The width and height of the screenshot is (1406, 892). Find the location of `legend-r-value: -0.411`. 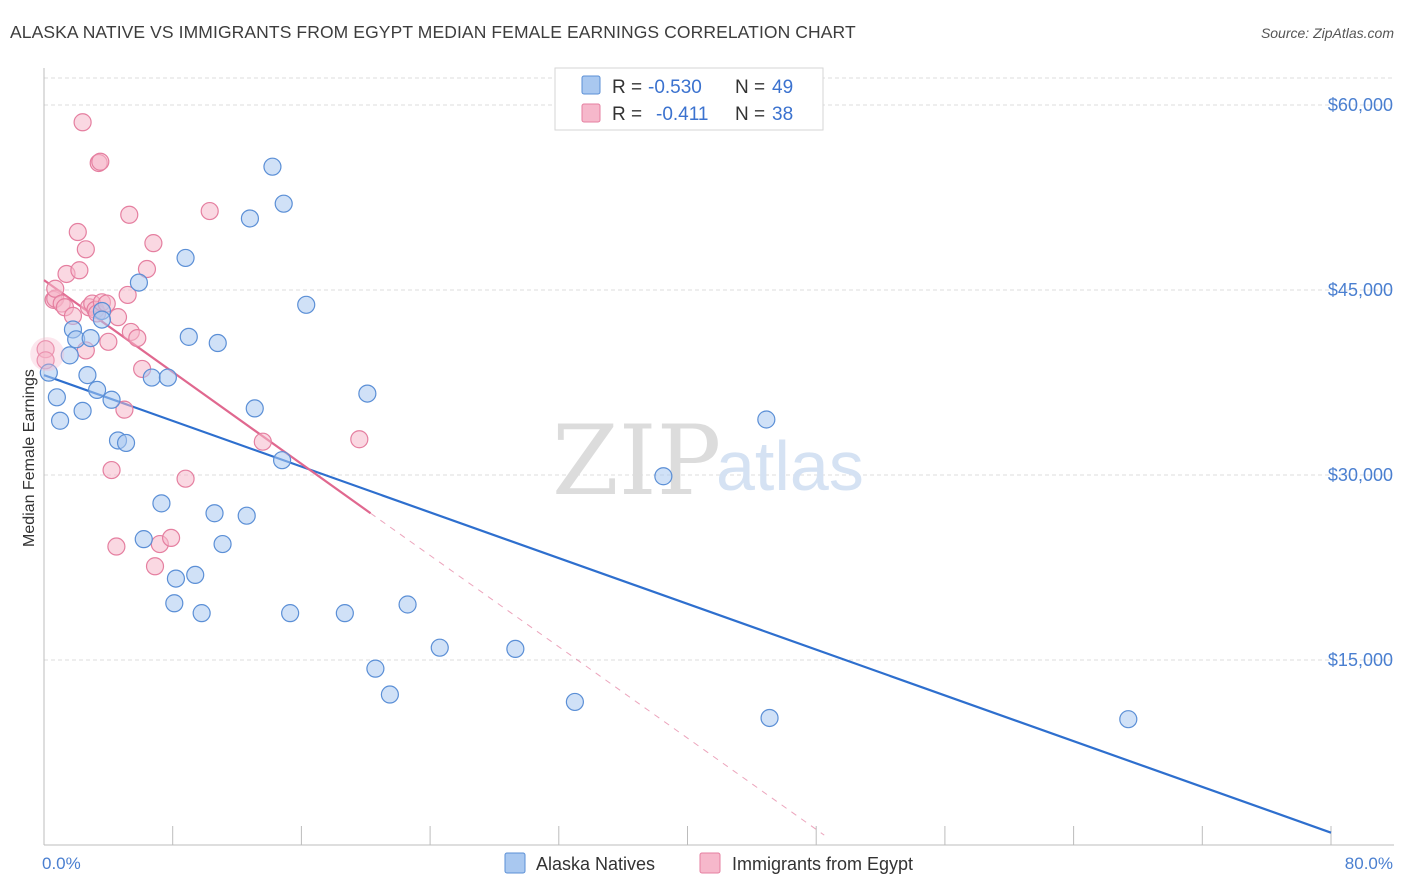

legend-r-value: -0.411 is located at coordinates (682, 114).